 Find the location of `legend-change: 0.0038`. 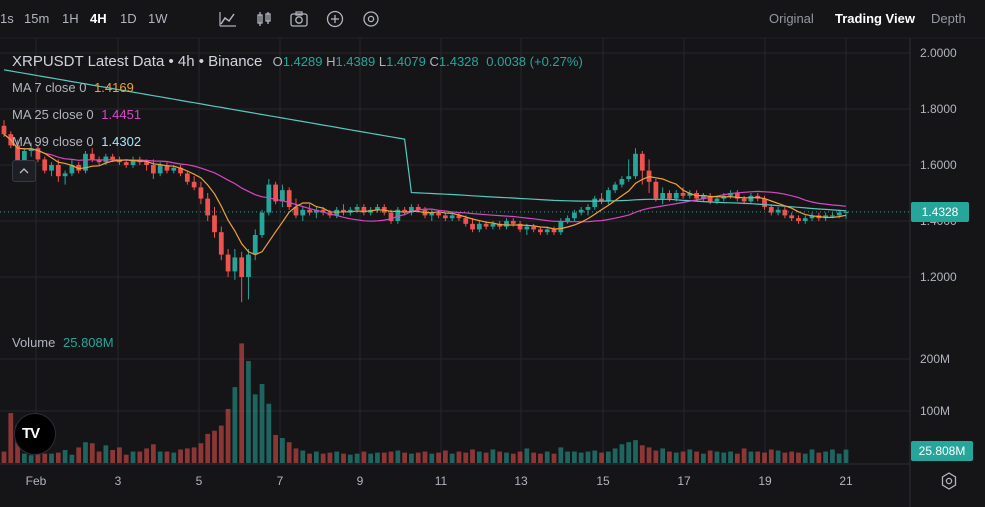

legend-change: 0.0038 is located at coordinates (506, 61).